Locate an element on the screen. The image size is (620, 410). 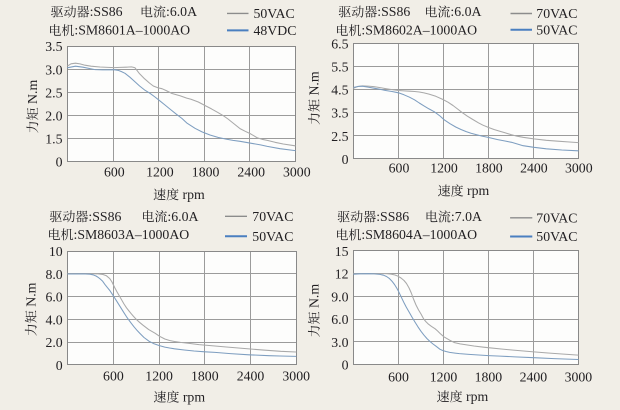
svg-text: :SM8604A–1000AO is located at coordinates (419, 234).